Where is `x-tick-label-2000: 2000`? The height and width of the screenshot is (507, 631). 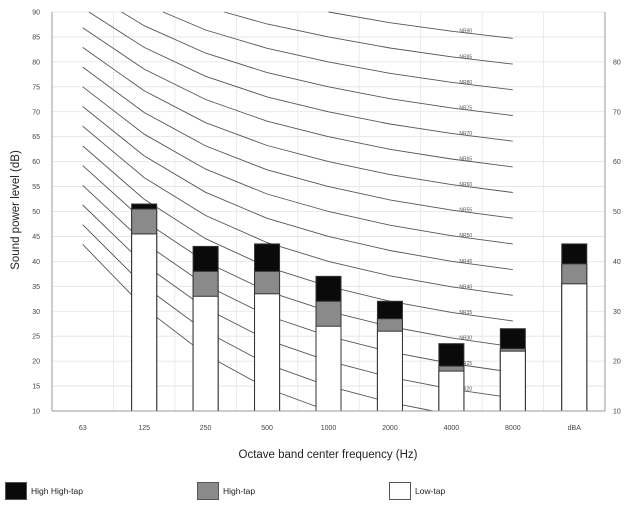 x-tick-label-2000: 2000 is located at coordinates (390, 428).